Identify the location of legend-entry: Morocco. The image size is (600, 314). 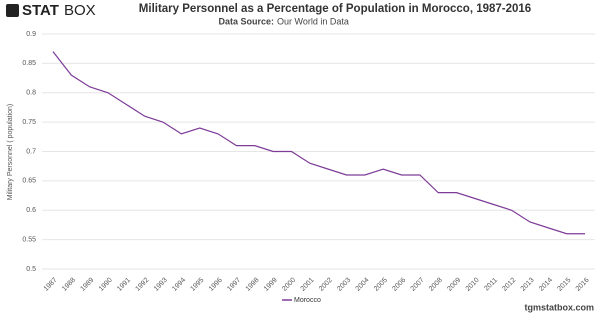
(307, 300).